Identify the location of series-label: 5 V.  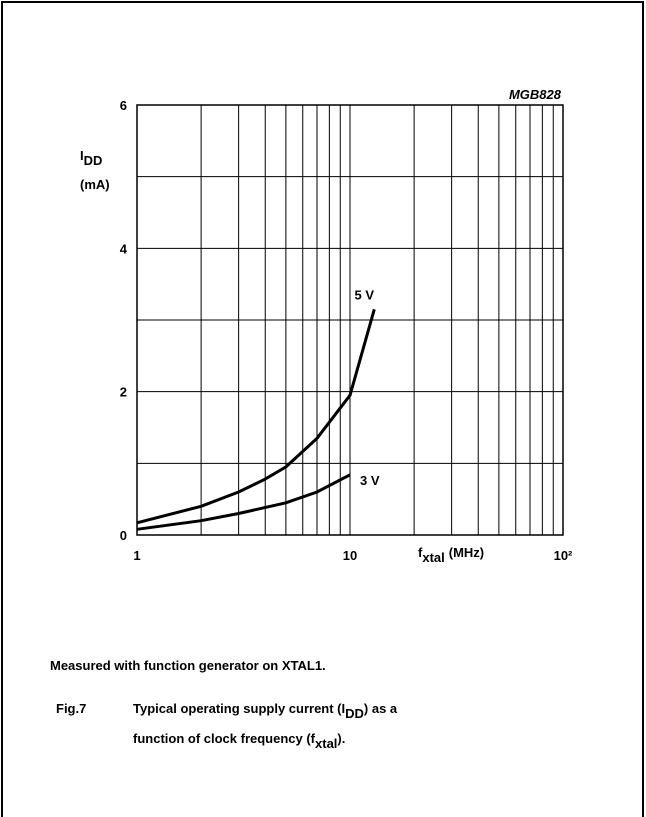
(365, 294).